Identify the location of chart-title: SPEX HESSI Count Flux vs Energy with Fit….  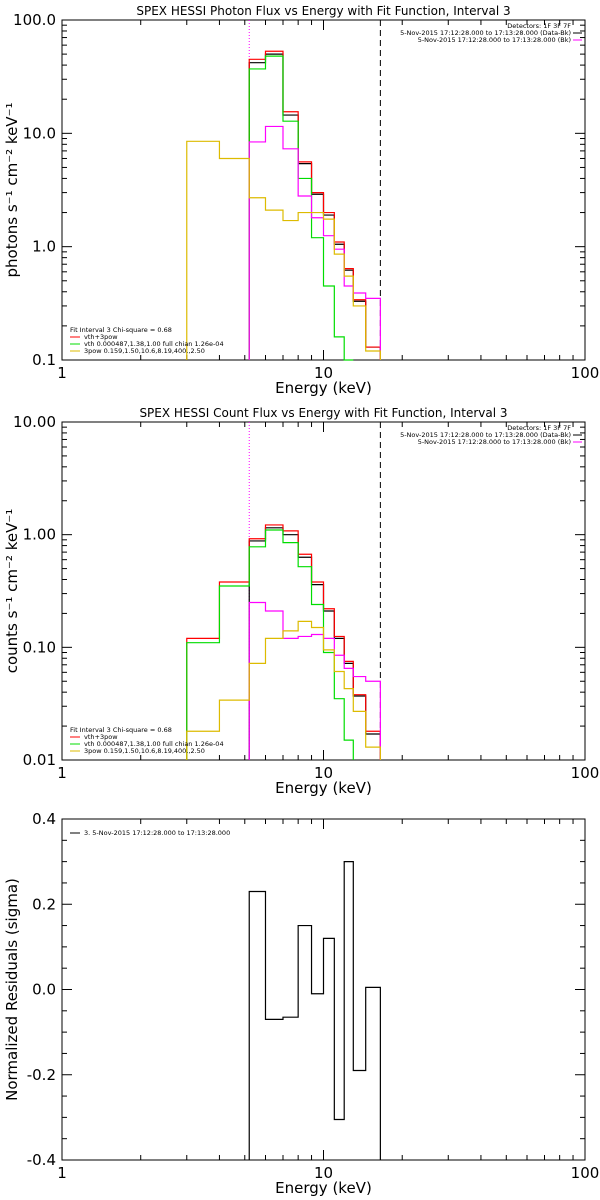
(323, 413).